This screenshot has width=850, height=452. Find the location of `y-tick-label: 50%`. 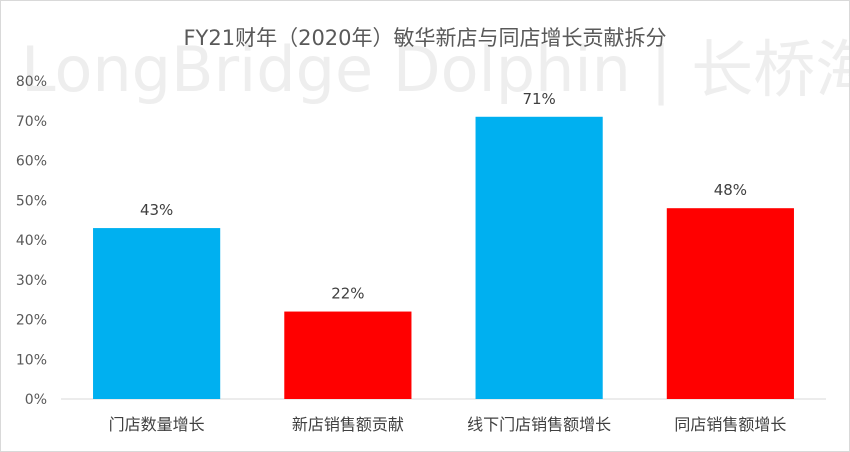

y-tick-label: 50% is located at coordinates (31, 201).